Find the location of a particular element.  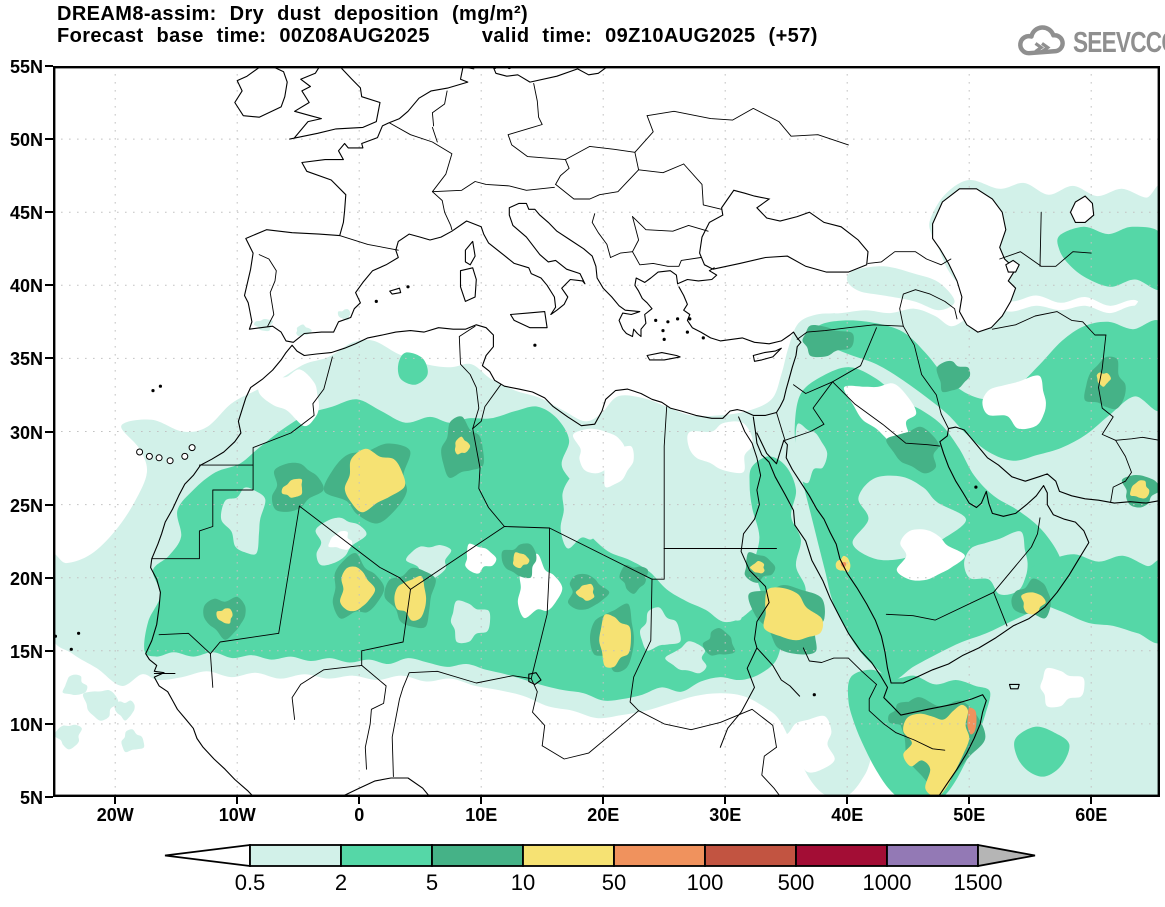

y-tick-label: 55N is located at coordinates (26, 67).